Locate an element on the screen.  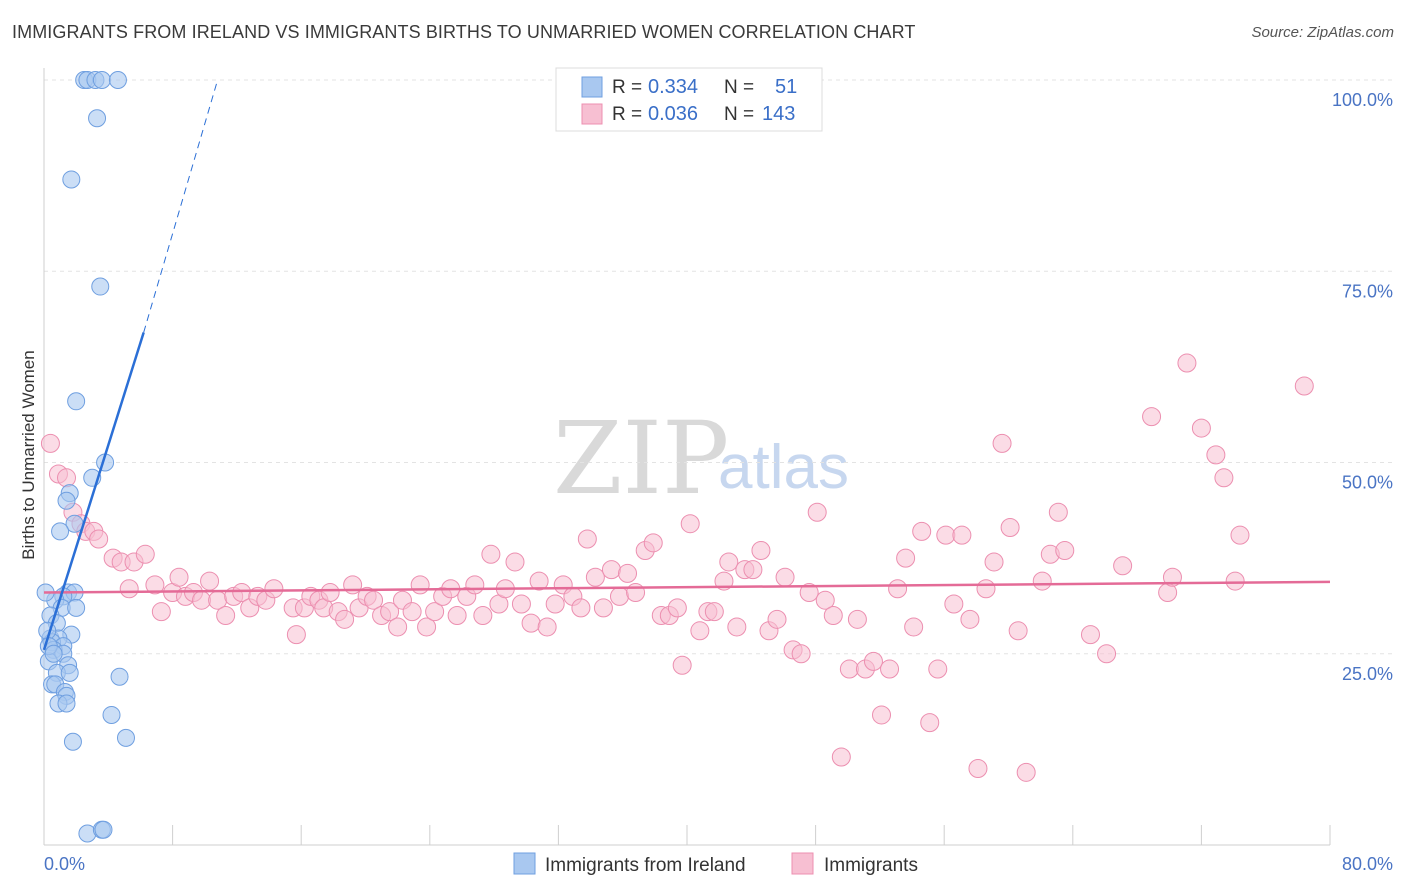
source-label: Source: ZipAtlas.com is located at coordinates (1322, 32).